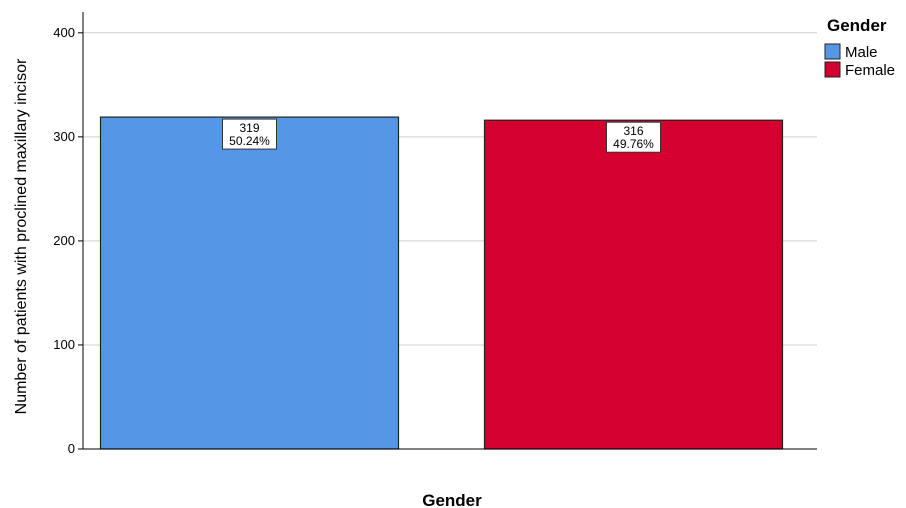  Describe the element at coordinates (832, 69) in the screenshot. I see `legend-swatch-female` at that location.